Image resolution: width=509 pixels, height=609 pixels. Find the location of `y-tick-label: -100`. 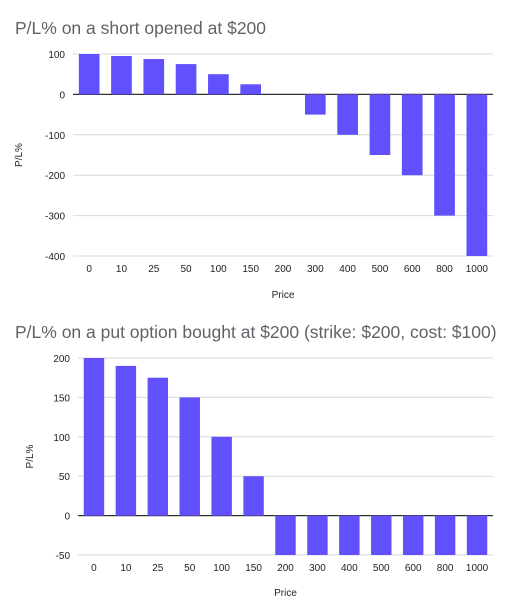

y-tick-label: -100 is located at coordinates (55, 136).